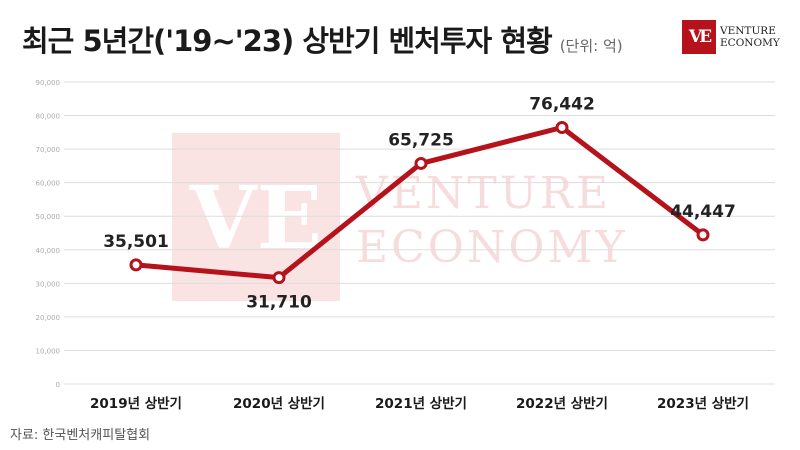 This screenshot has width=800, height=450. Describe the element at coordinates (48, 217) in the screenshot. I see `y-tick-label: 50,000` at that location.